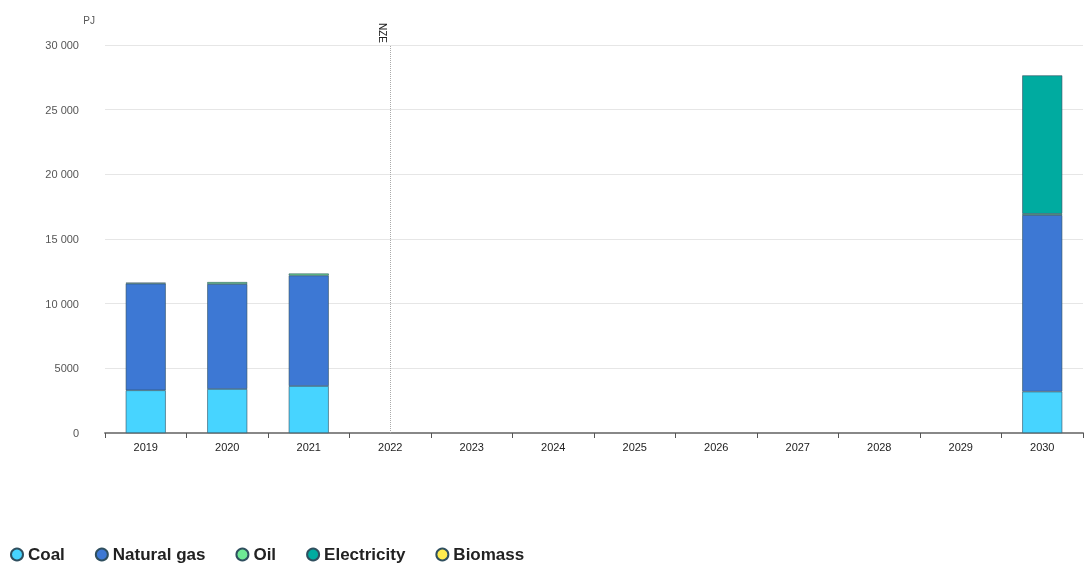 This screenshot has height=570, width=1085. What do you see at coordinates (227, 446) in the screenshot?
I see `x-tick-label: 2020` at bounding box center [227, 446].